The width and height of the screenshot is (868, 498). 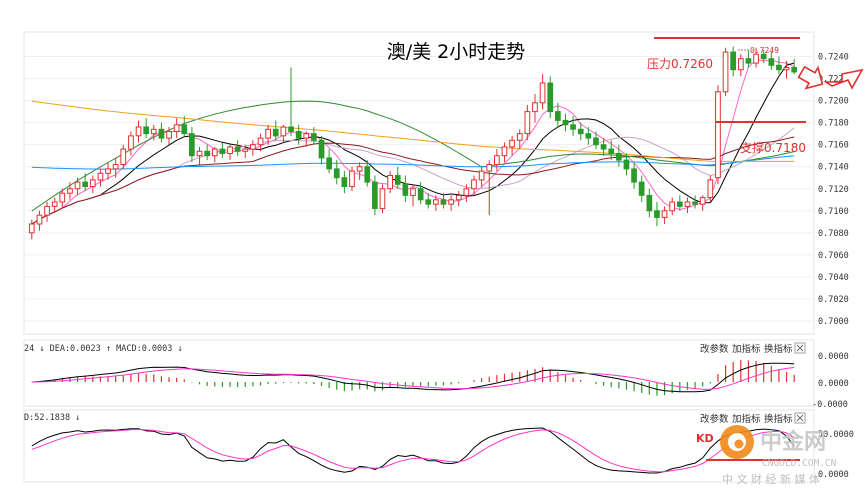 What do you see at coordinates (778, 349) in the screenshot?
I see `macd-switch-indicator-button: 换指标` at bounding box center [778, 349].